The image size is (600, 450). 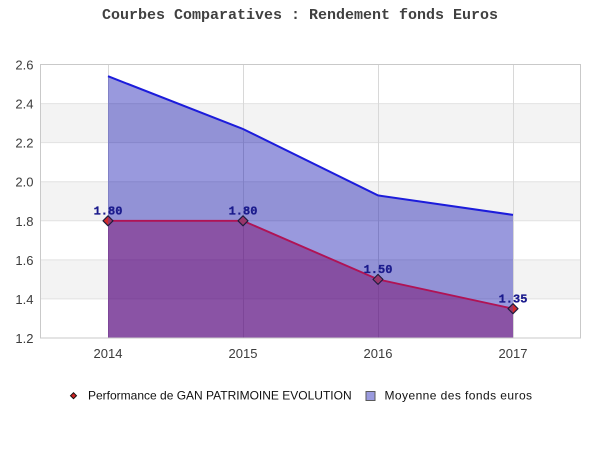 I want to click on svg-text: 1.50, so click(x=378, y=270).